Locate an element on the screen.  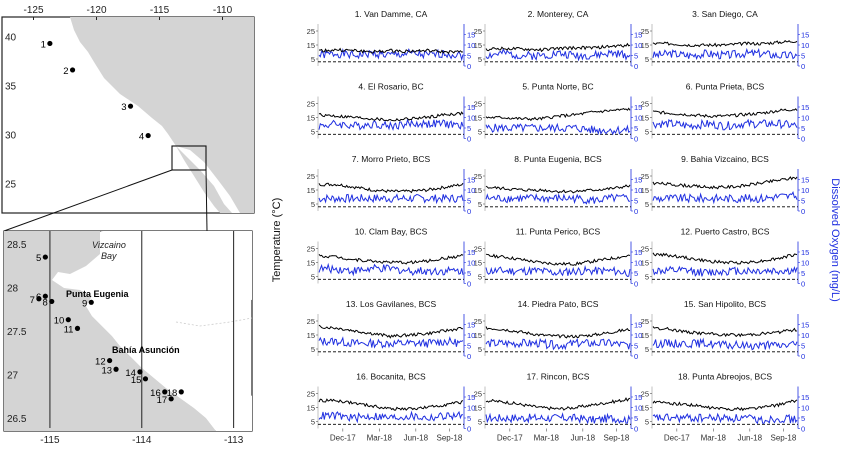
bottom-map-land is located at coordinates (128, 331).